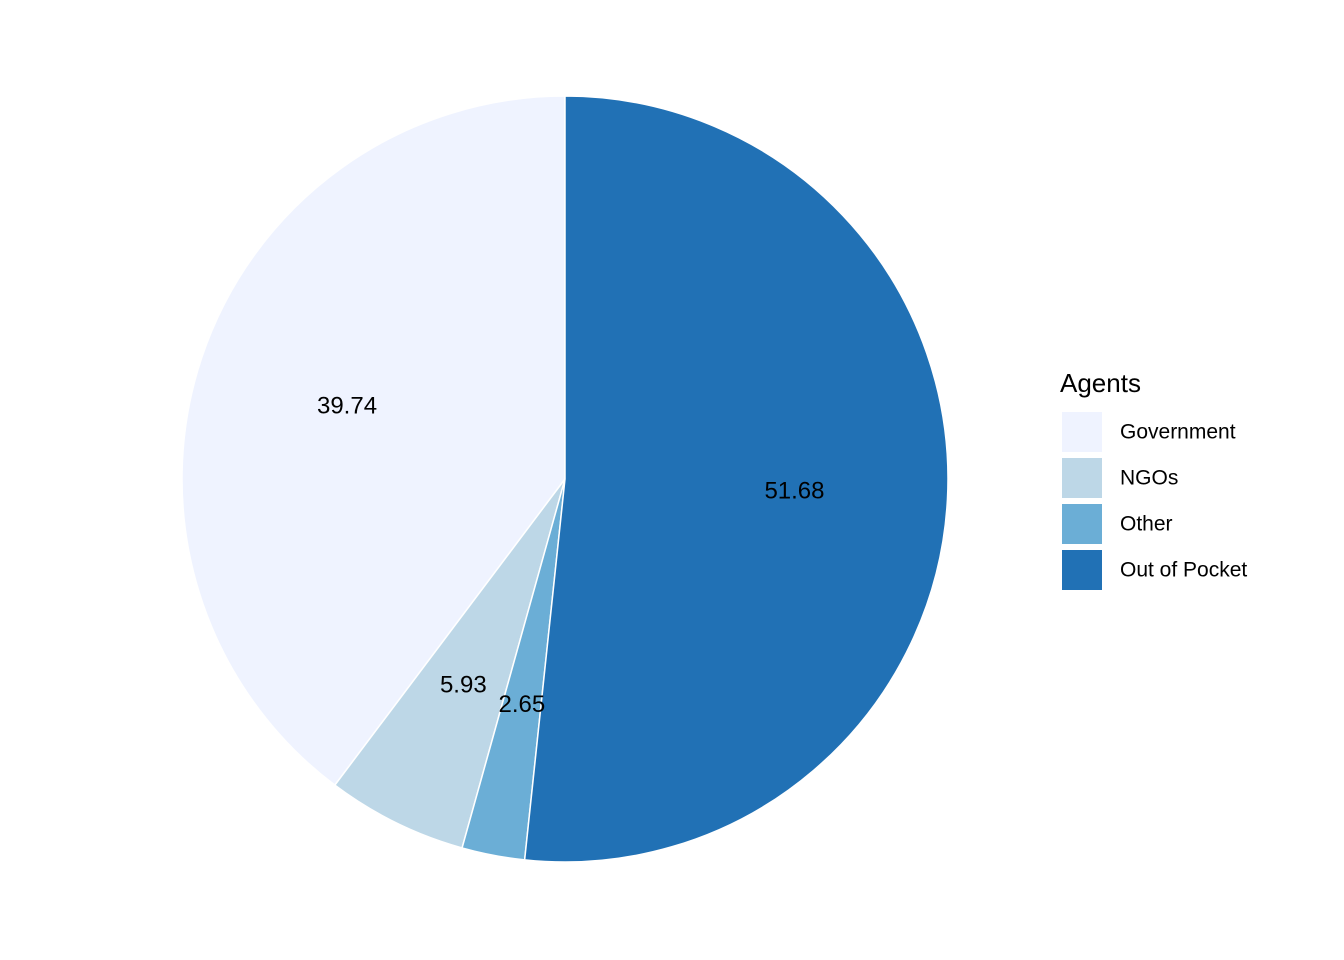 The width and height of the screenshot is (1344, 960). What do you see at coordinates (1082, 432) in the screenshot?
I see `legend-key-government` at bounding box center [1082, 432].